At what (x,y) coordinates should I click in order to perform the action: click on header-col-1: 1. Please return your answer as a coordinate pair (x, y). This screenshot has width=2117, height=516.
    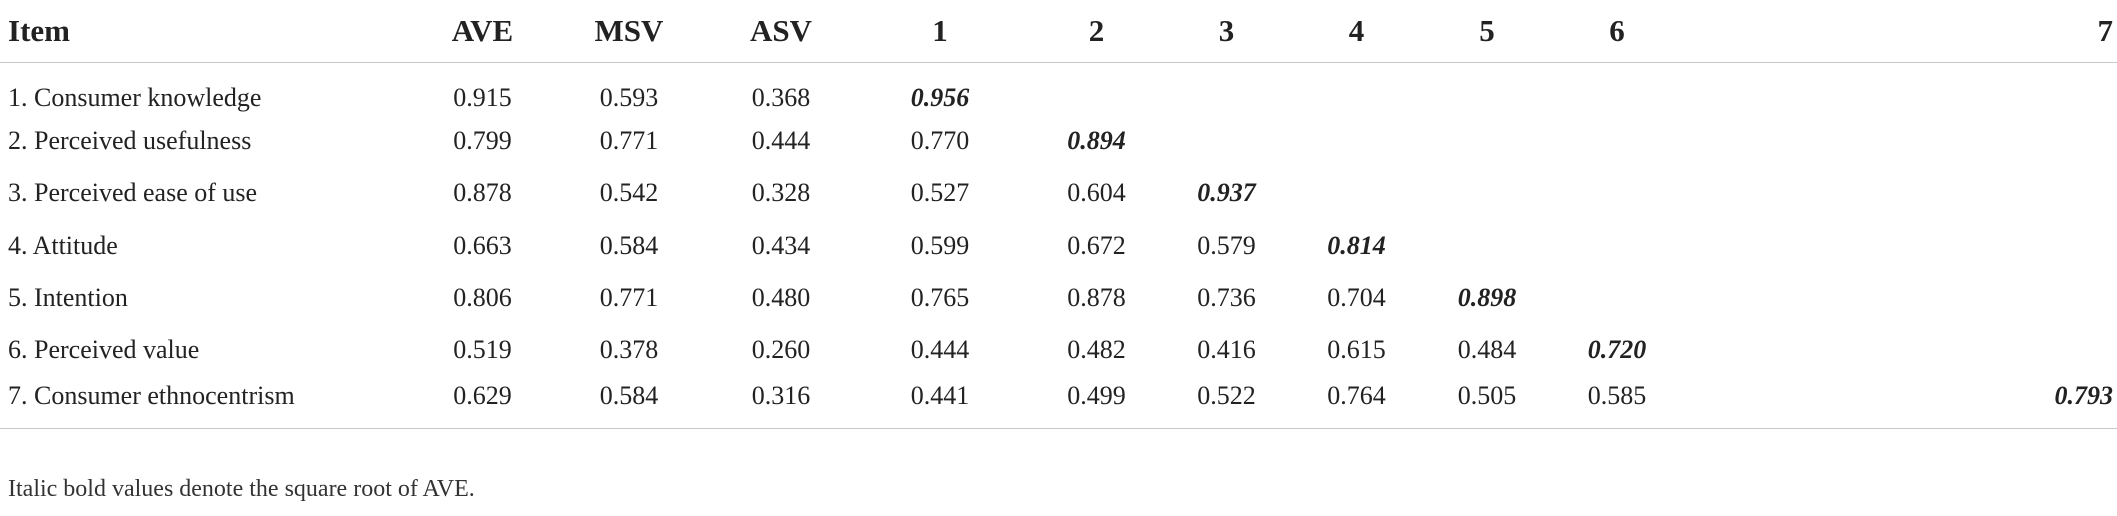
    Looking at the image, I should click on (940, 31).